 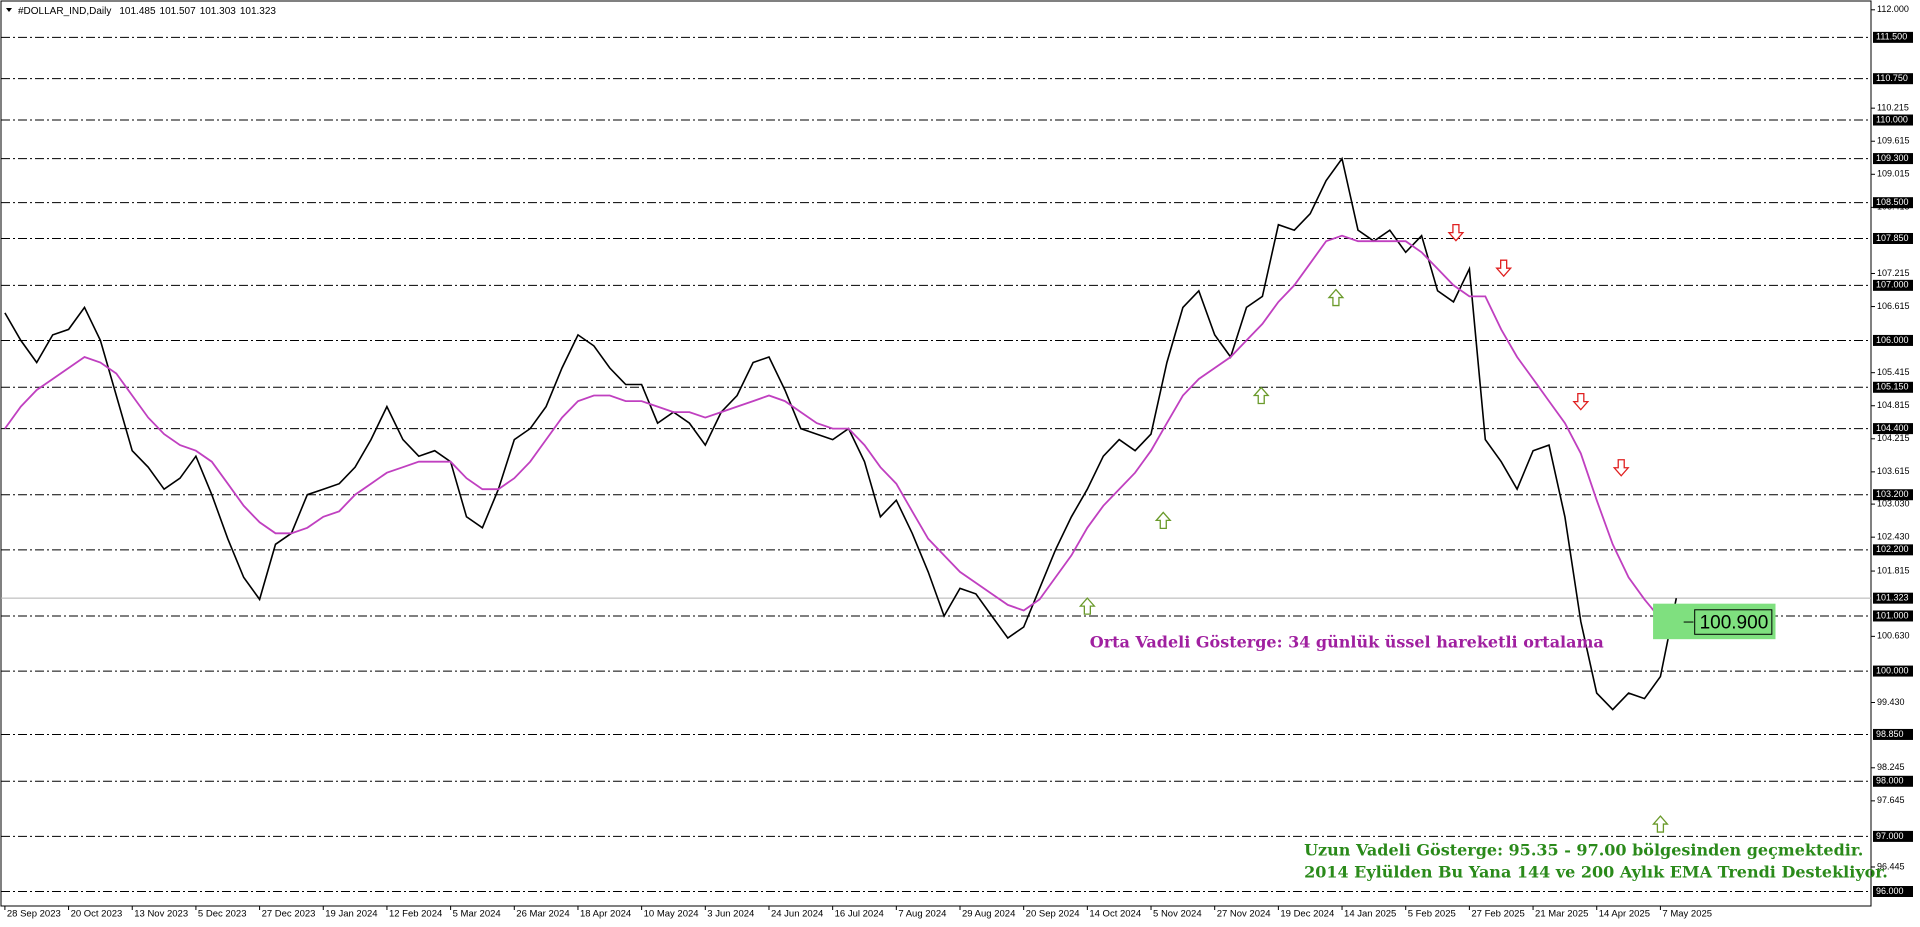 I want to click on x-tick-label: 12 Feb 2024, so click(x=415, y=914).